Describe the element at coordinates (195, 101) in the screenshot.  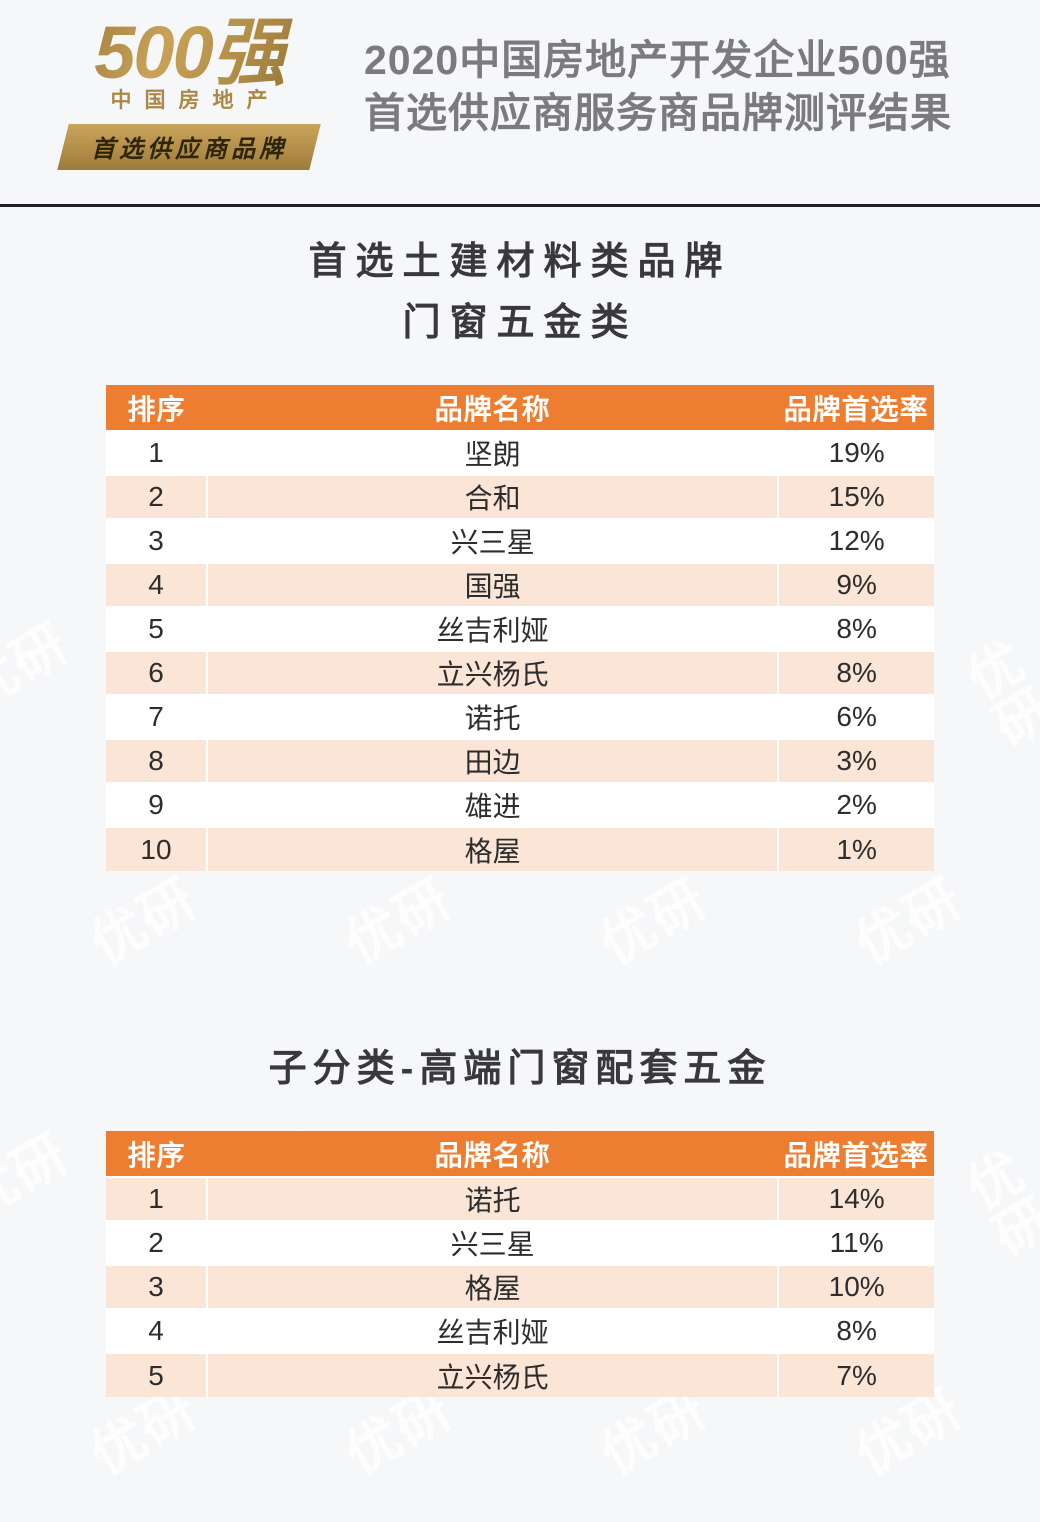
I see `logo-subtitle: 中国房地产` at that location.